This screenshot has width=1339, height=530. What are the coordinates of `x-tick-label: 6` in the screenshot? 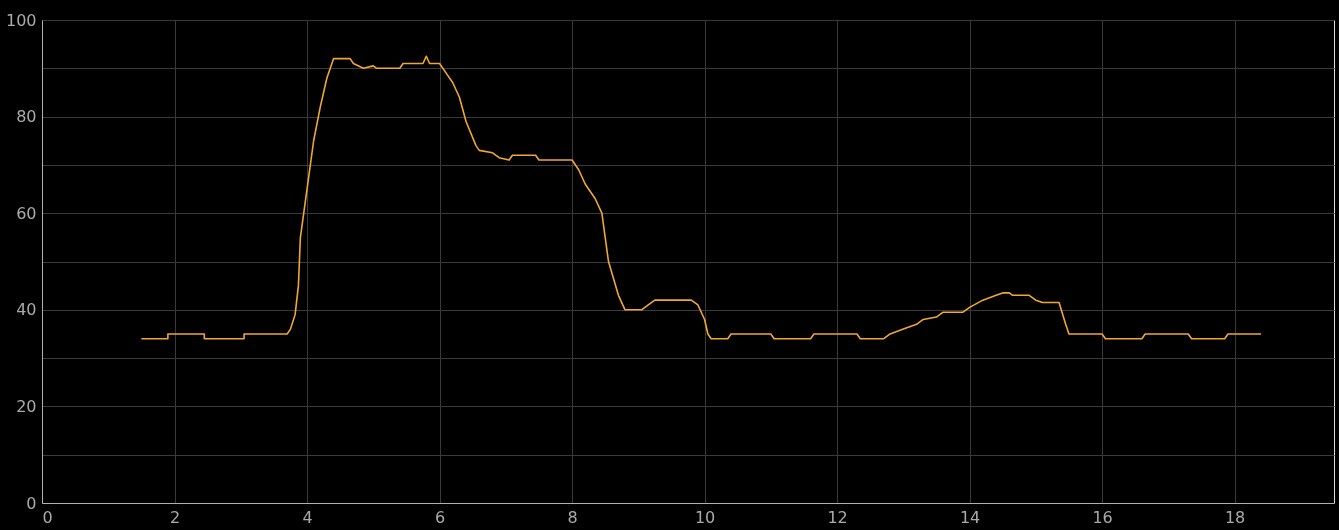 It's located at (440, 517).